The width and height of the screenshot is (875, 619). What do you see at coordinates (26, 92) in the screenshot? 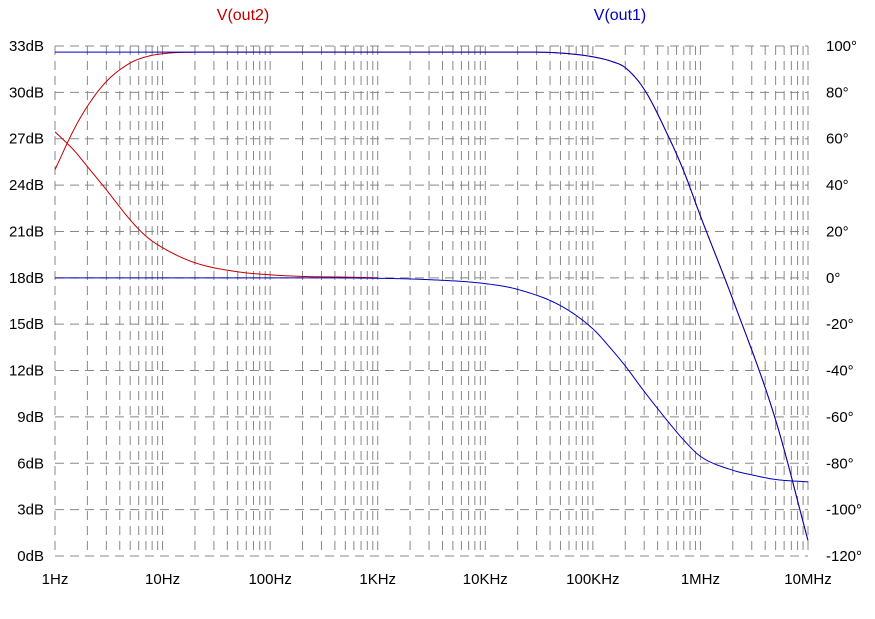
I see `y-left-tick-label: 30dB` at bounding box center [26, 92].